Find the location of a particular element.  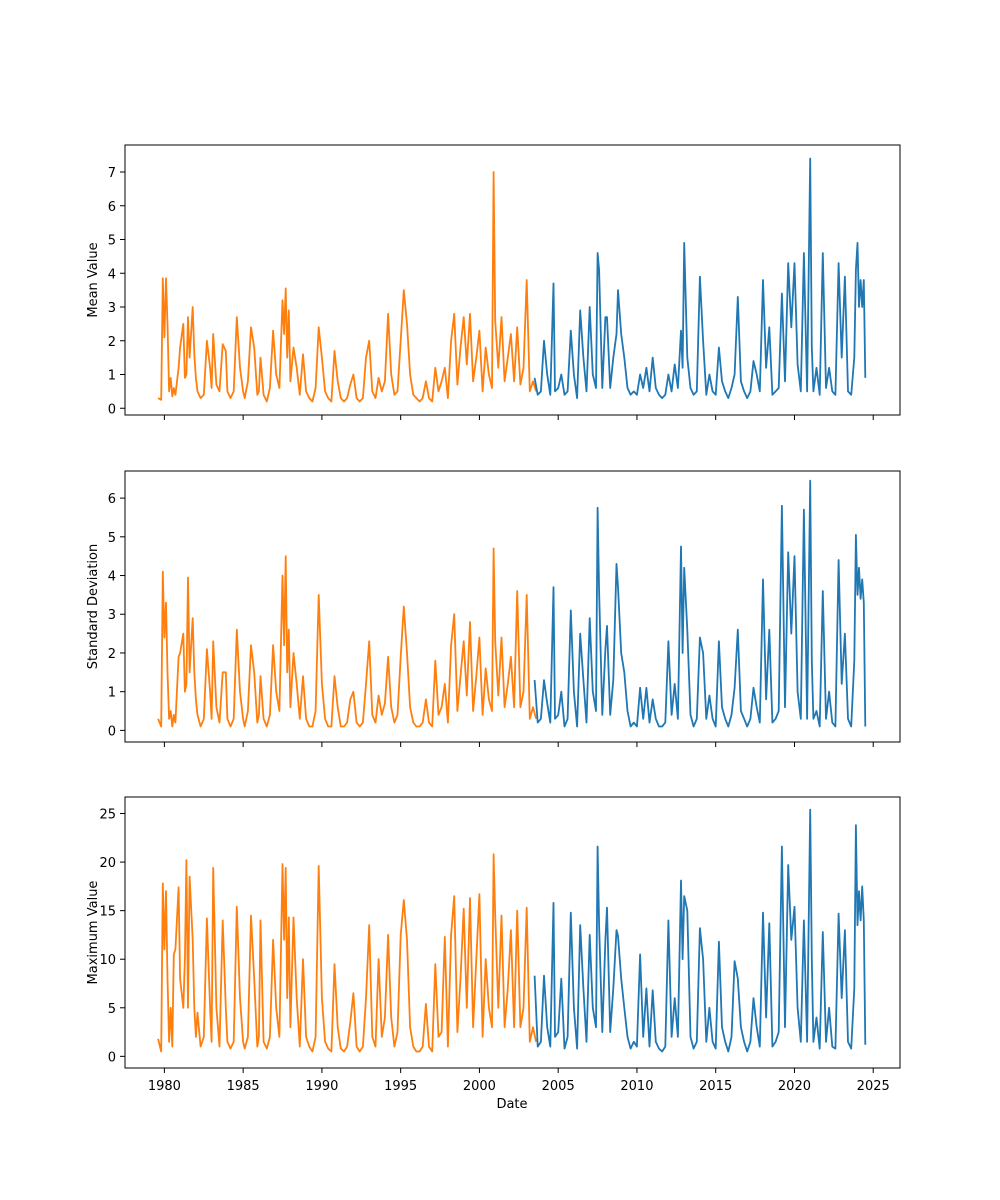

mean-value-y-tick-label: 2 is located at coordinates (112, 342).